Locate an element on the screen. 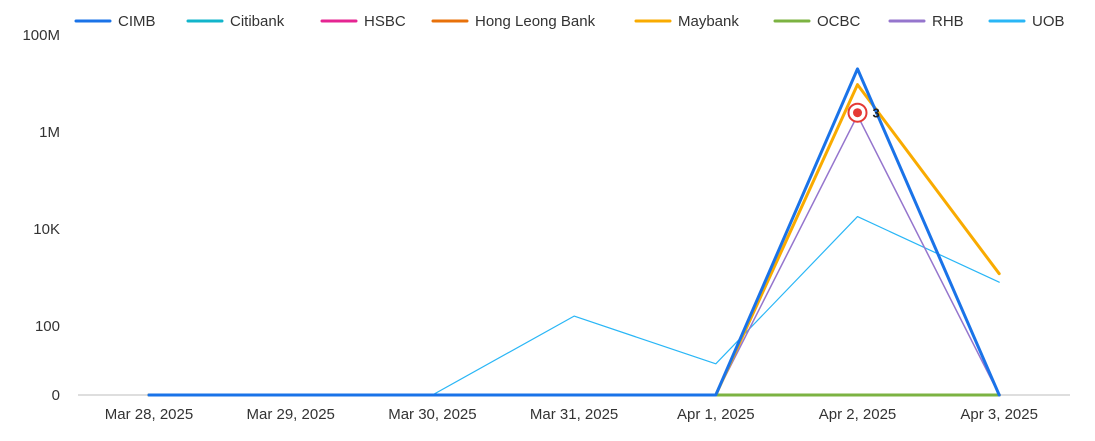  annotation-marker: 3 is located at coordinates (863, 112).